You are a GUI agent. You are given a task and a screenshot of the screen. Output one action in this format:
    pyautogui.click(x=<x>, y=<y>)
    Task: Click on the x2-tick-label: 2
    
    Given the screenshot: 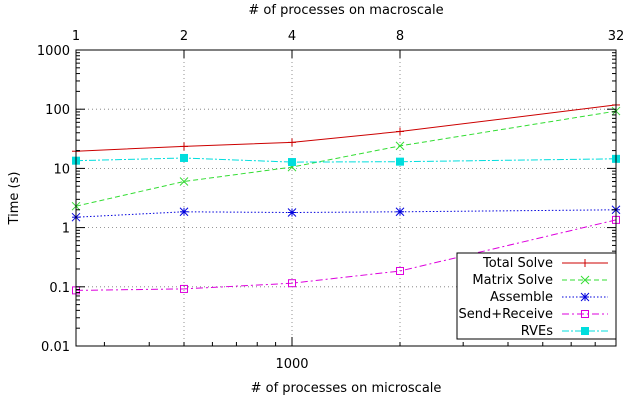 What is the action you would take?
    pyautogui.click(x=184, y=36)
    